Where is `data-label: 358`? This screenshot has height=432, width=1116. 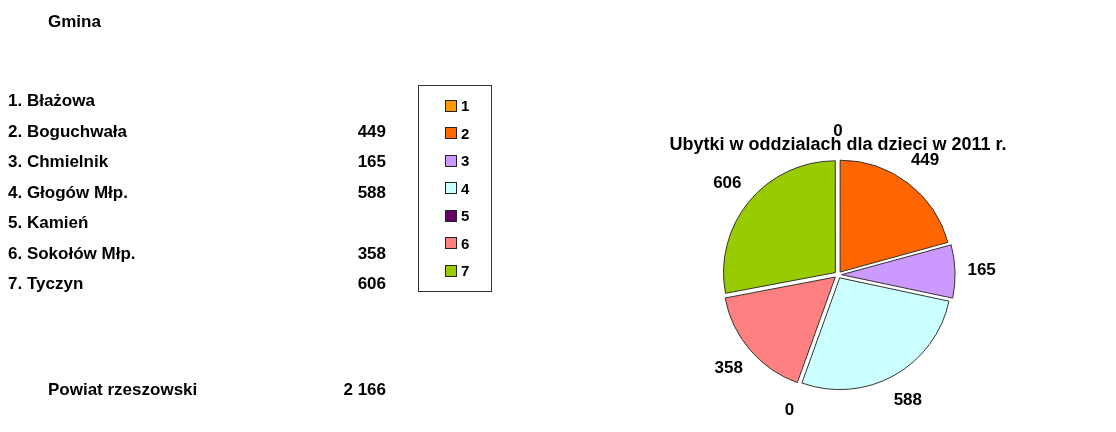 data-label: 358 is located at coordinates (728, 367).